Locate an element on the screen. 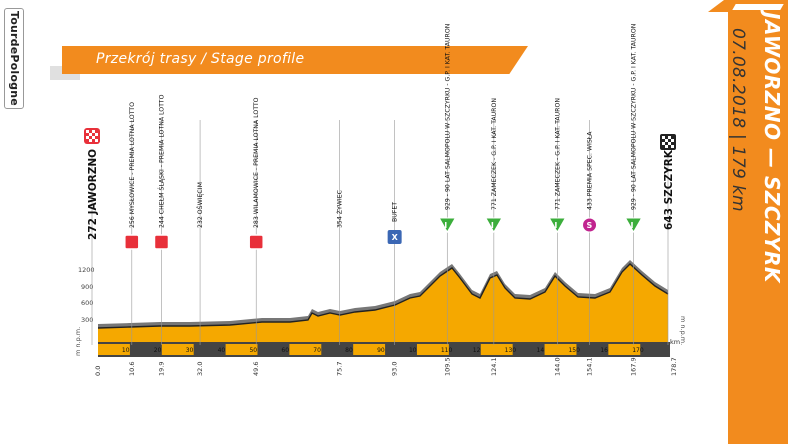 The width and height of the screenshot is (788, 444). waypoint-label: 433 PREMIA SPEC. WISŁA is located at coordinates (590, 170).